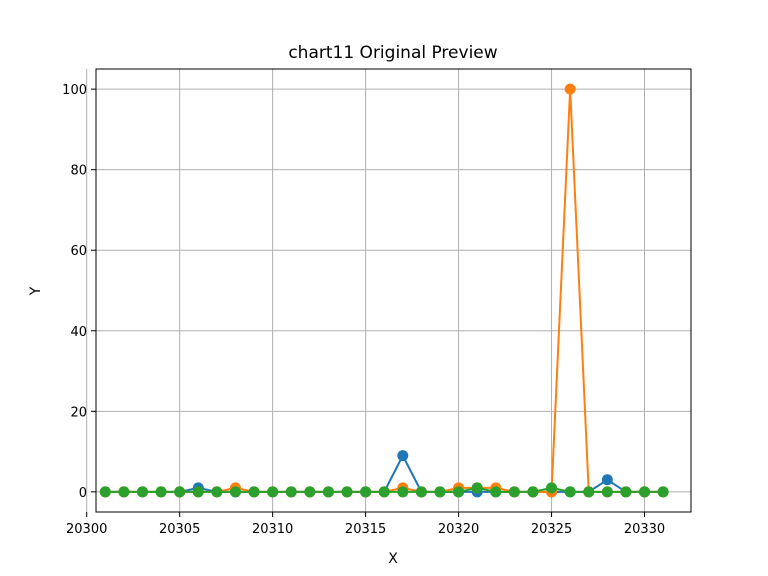  I want to click on x-tick-label: 20330, so click(644, 529).